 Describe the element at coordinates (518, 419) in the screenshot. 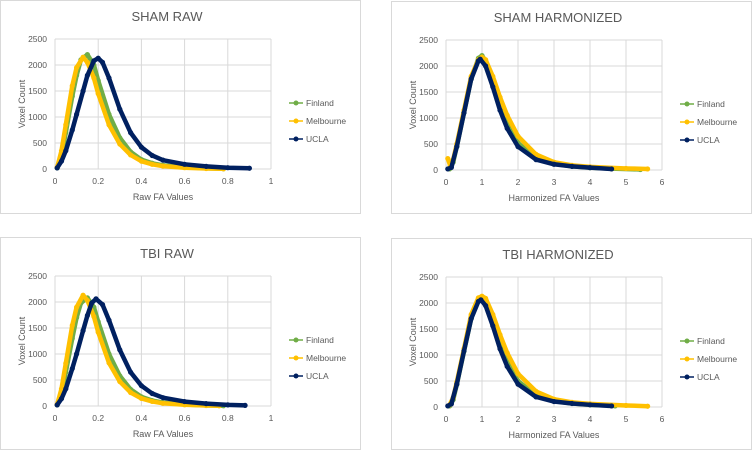

I see `x-tick-label: 2` at that location.